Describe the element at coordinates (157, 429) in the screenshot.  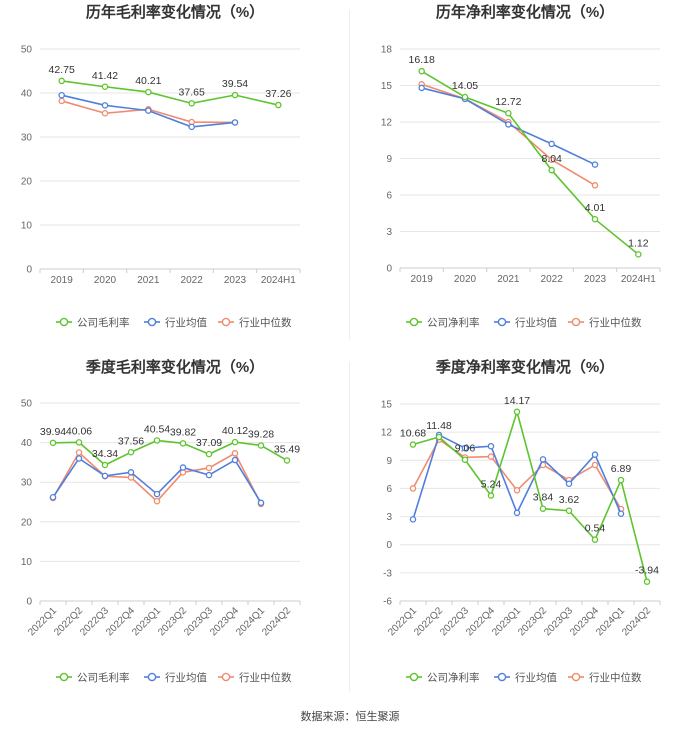
I see `data-label: 40.54` at that location.